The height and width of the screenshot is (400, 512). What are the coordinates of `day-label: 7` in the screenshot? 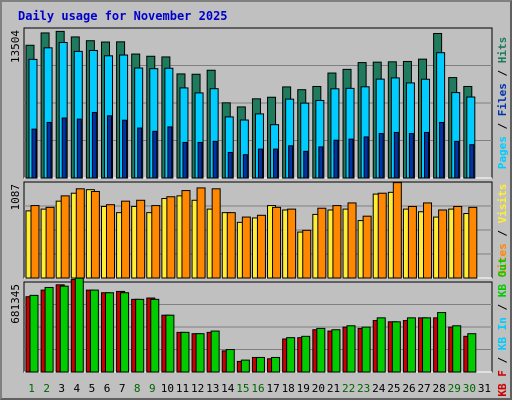 It's located at (122, 388).